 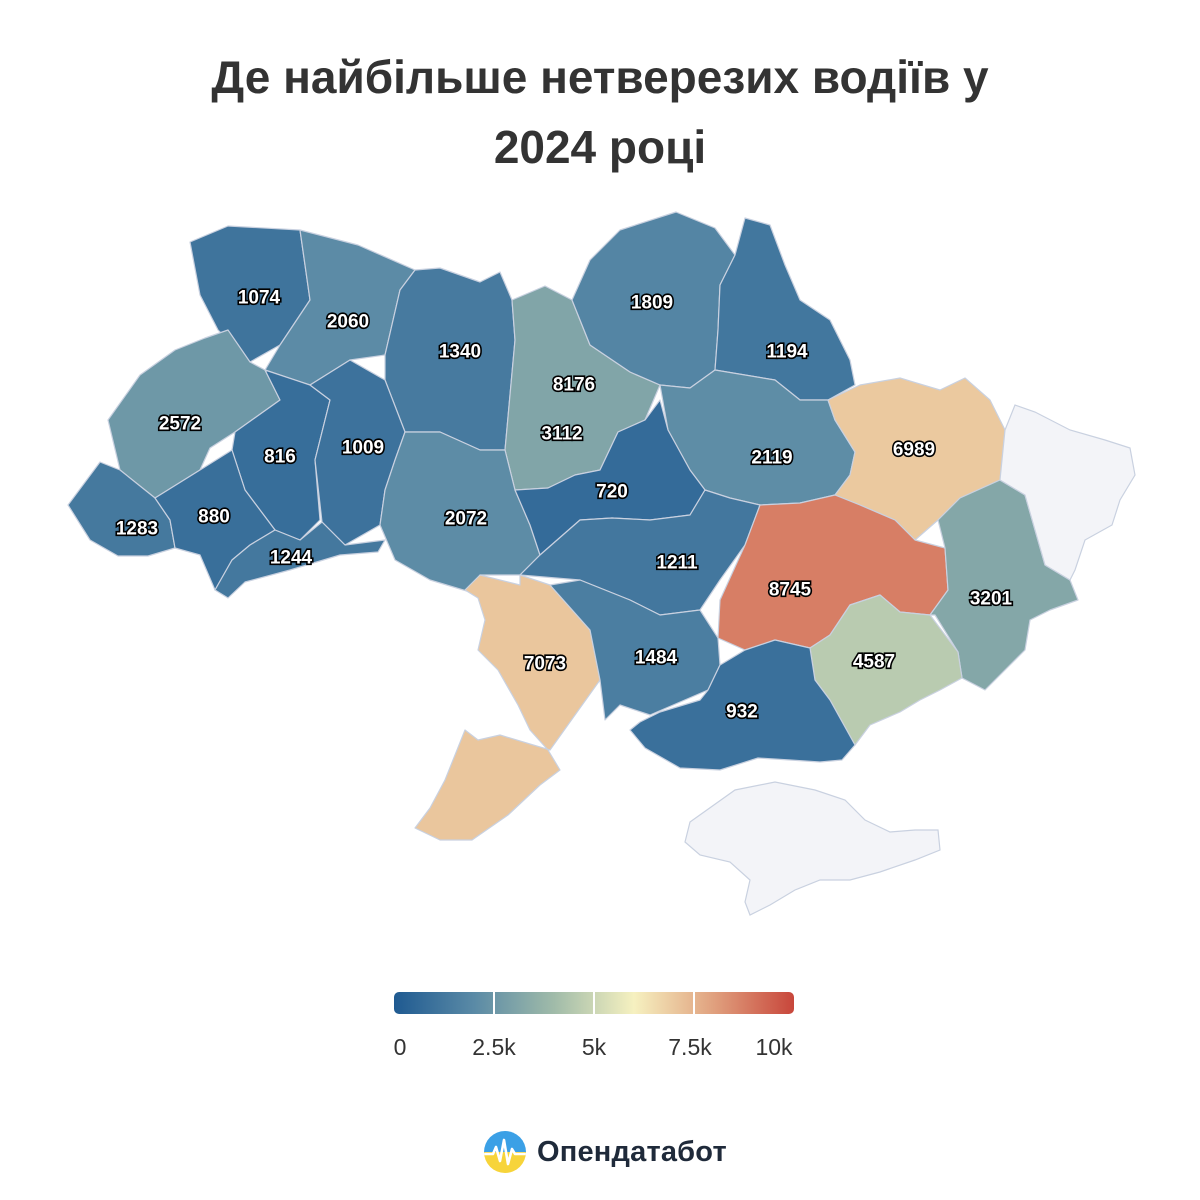 What do you see at coordinates (774, 1047) in the screenshot?
I see `legend-tick-label: 10k` at bounding box center [774, 1047].